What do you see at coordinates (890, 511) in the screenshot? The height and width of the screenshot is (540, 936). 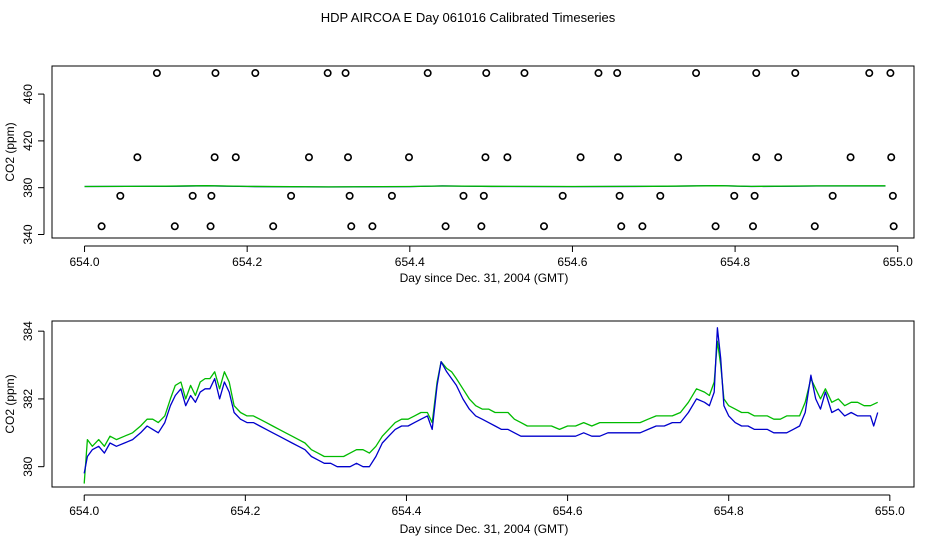 I see `bottom-x-tick-label: 655.0` at bounding box center [890, 511].